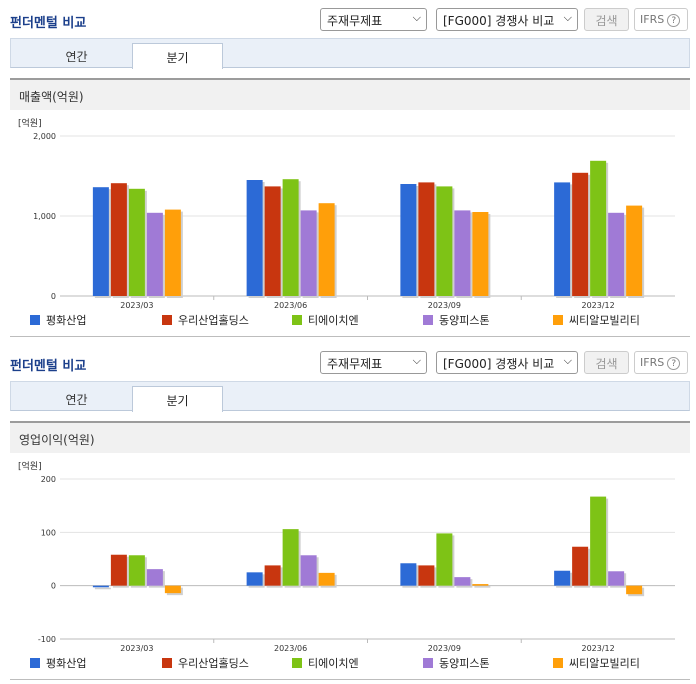 This screenshot has width=696, height=684. What do you see at coordinates (66, 320) in the screenshot?
I see `legend-label: 평화산업` at bounding box center [66, 320].